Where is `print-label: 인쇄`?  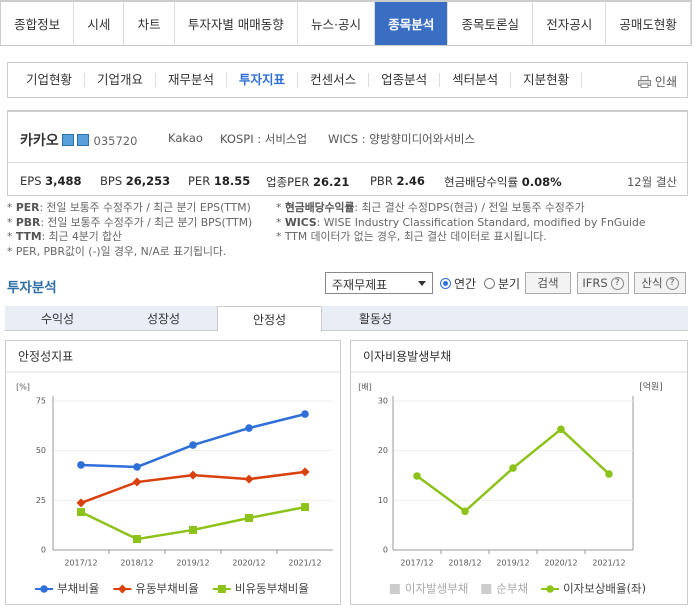
print-label: 인쇄 is located at coordinates (665, 82).